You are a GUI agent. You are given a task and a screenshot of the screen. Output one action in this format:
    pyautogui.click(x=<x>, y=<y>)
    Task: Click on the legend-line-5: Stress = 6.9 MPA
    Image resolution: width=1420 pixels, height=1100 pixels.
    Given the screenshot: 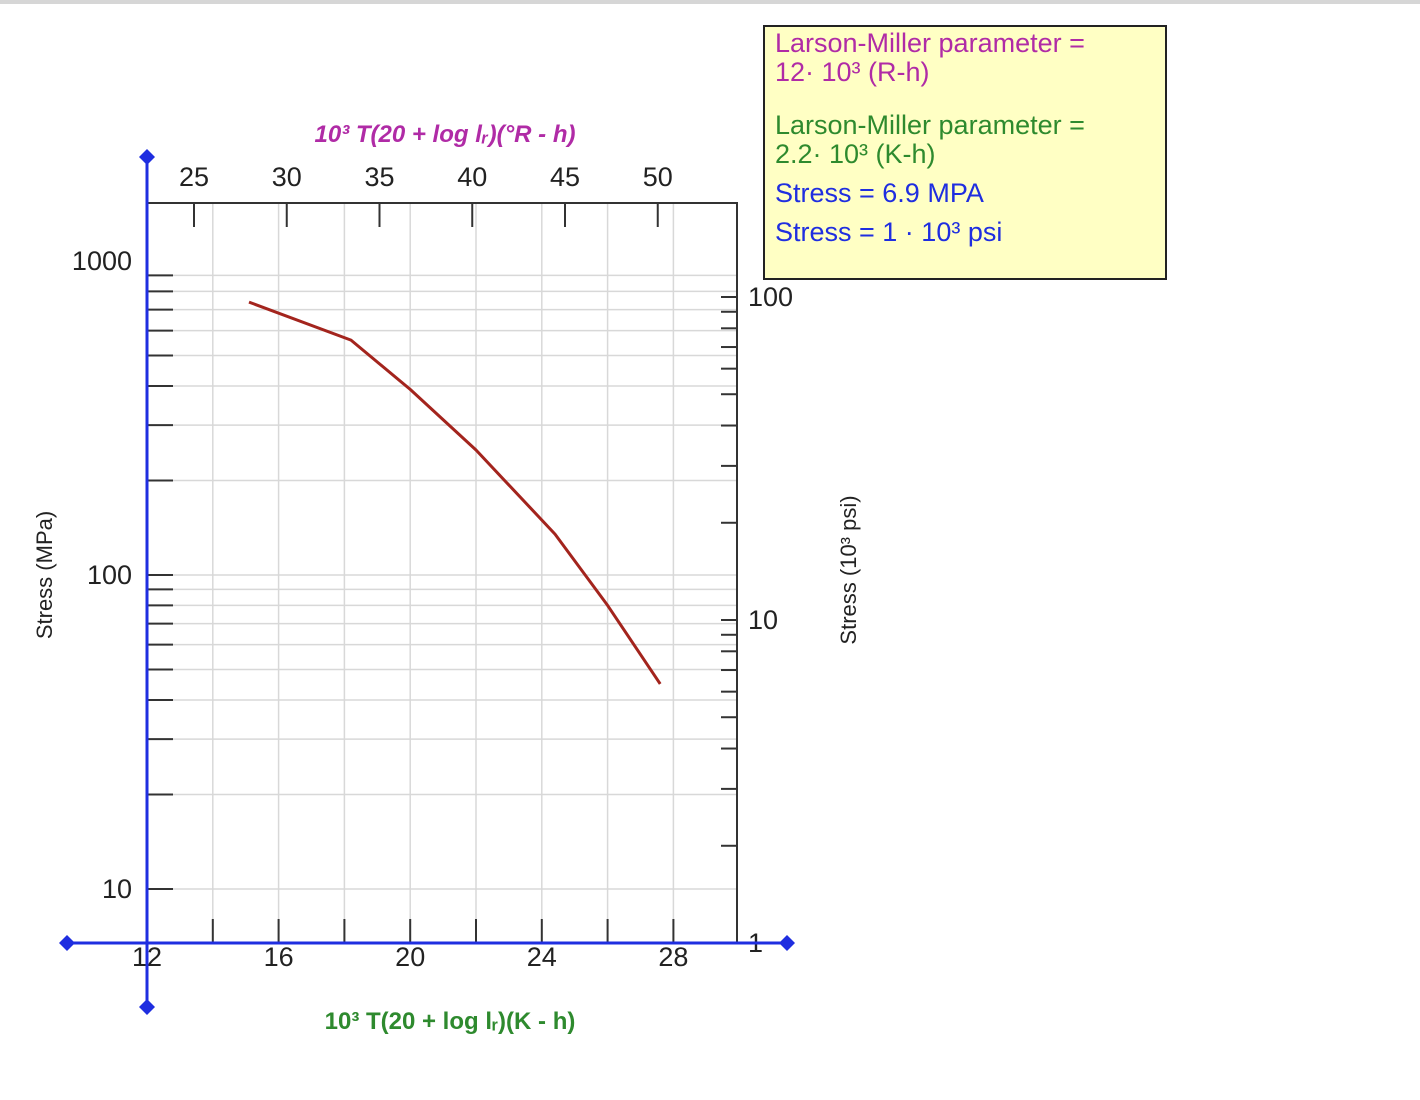 What is the action you would take?
    pyautogui.click(x=879, y=193)
    